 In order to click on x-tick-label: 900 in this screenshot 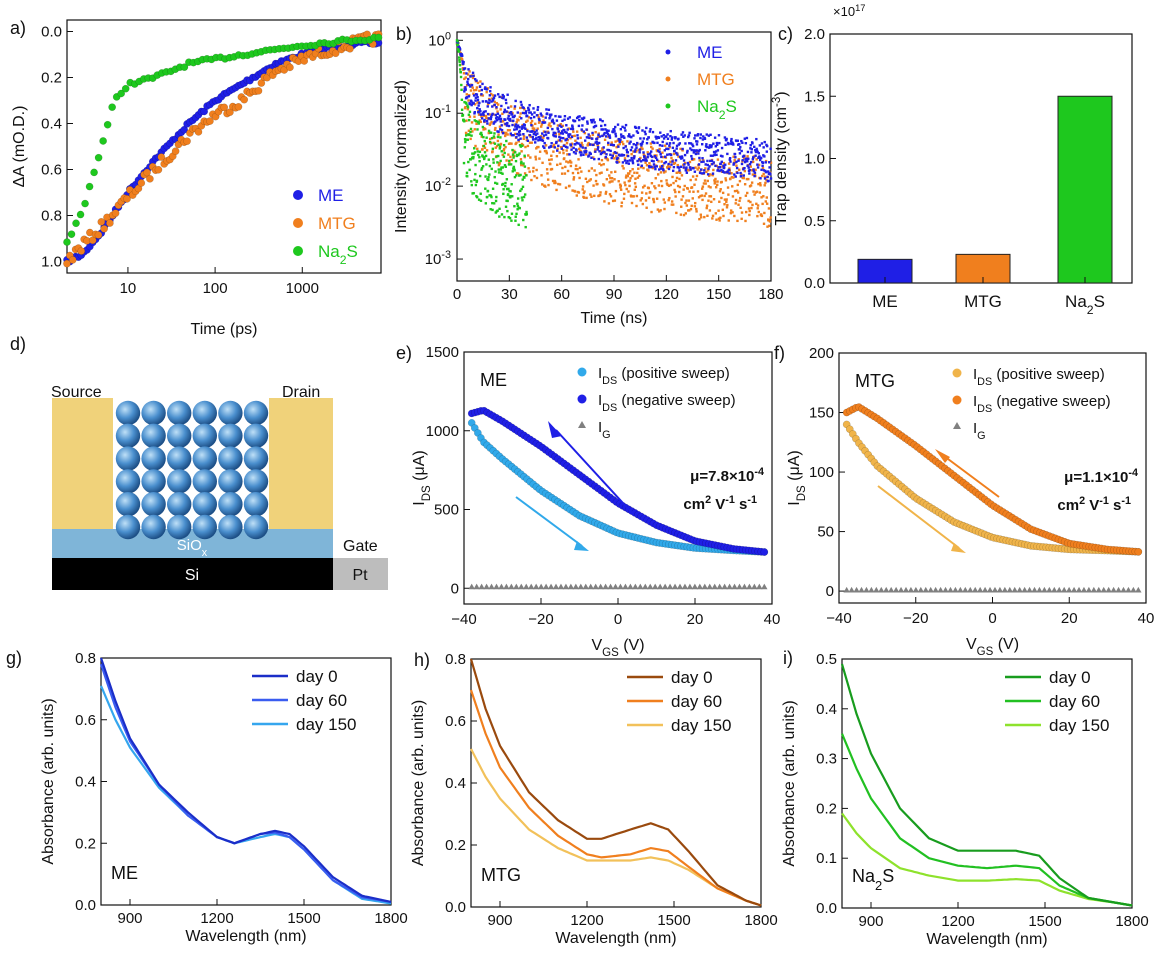, I will do `click(499, 920)`.